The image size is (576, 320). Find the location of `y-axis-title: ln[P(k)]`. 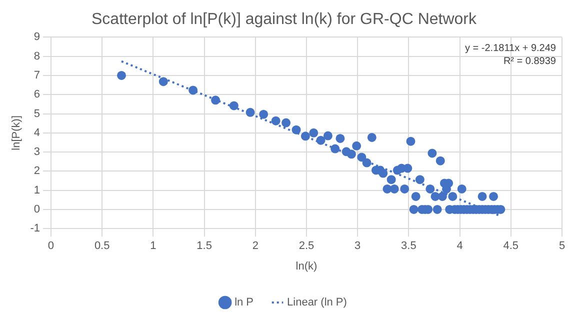

y-axis-title: ln[P(k)] is located at coordinates (16, 132).